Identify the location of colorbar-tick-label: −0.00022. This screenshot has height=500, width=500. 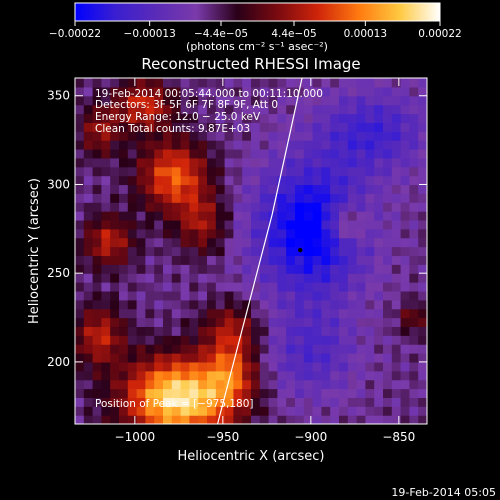
(75, 34).